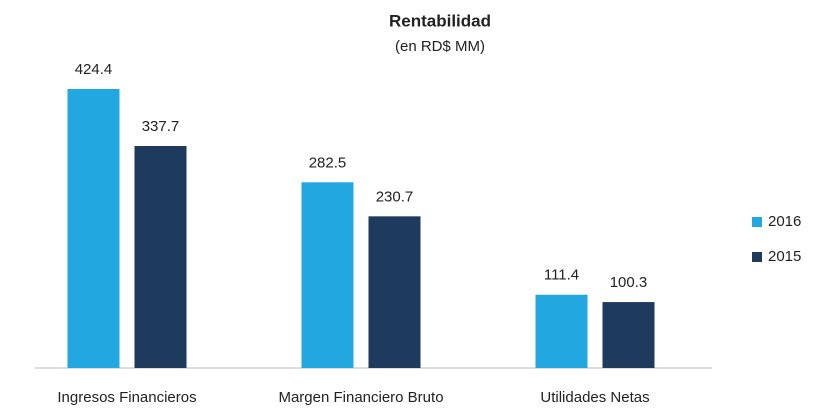  I want to click on value-label: 230.7, so click(395, 196).